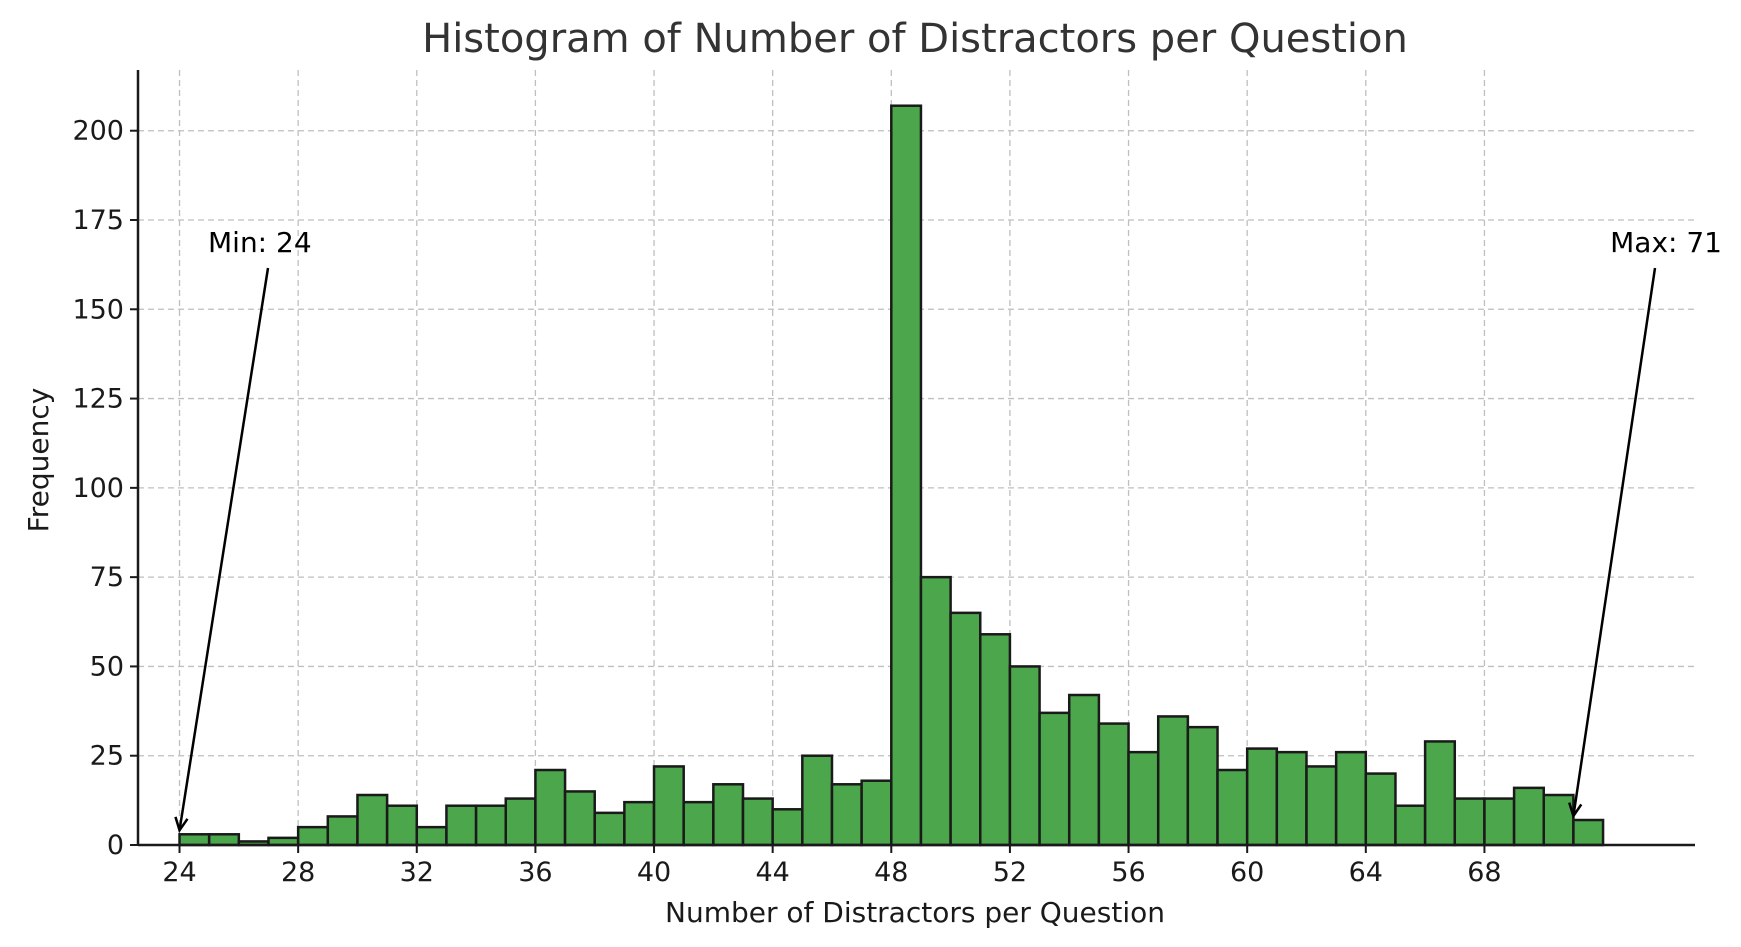 Image resolution: width=1741 pixels, height=947 pixels. What do you see at coordinates (107, 577) in the screenshot?
I see `y-tick-label: 75` at bounding box center [107, 577].